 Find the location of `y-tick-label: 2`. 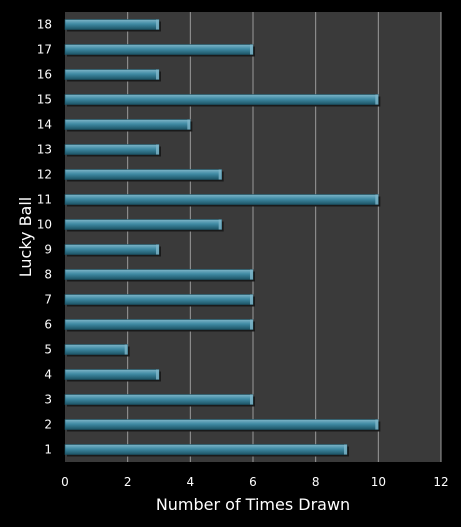

y-tick-label: 2 is located at coordinates (48, 425).